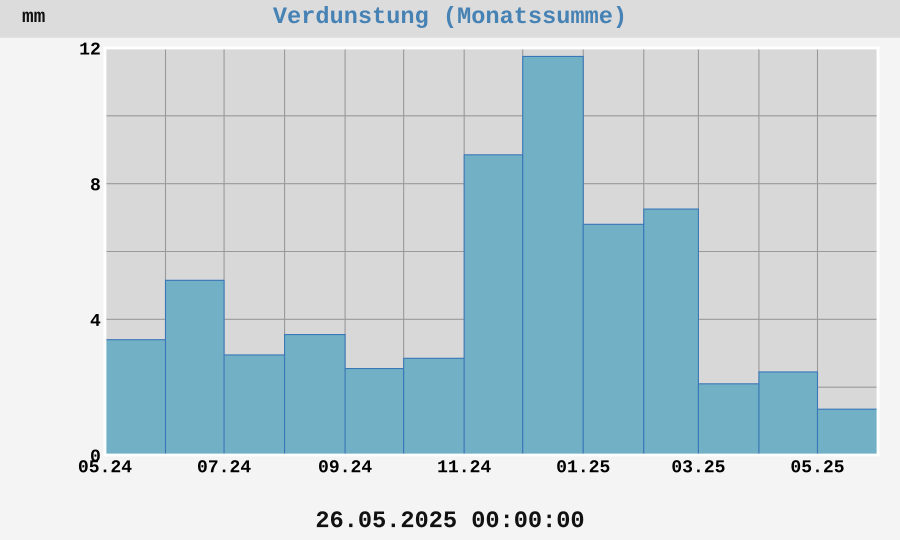 Image resolution: width=900 pixels, height=540 pixels. Describe the element at coordinates (33, 17) in the screenshot. I see `y-axis-title: mm` at that location.